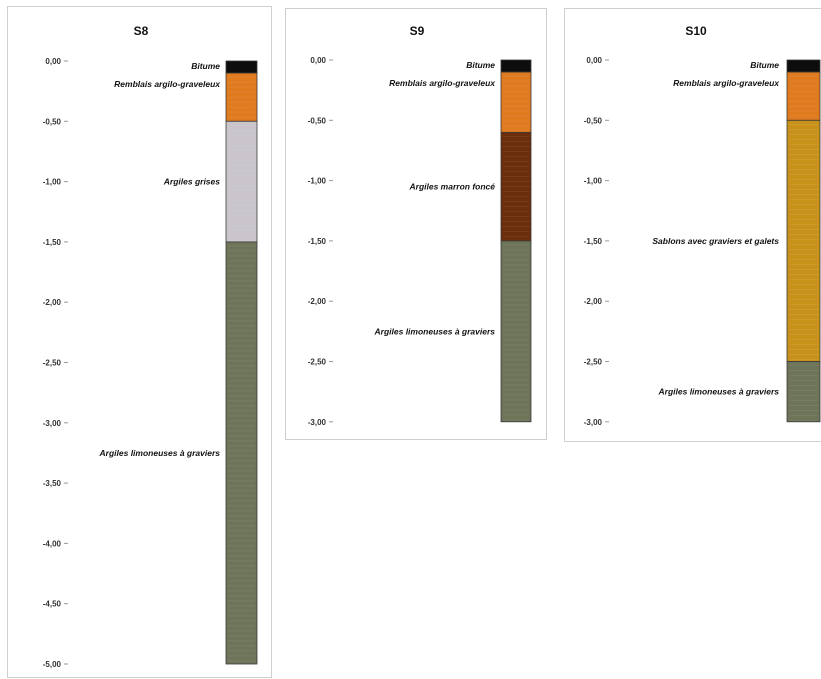 This screenshot has width=821, height=679. I want to click on layer-label: Argiles grises, so click(191, 182).